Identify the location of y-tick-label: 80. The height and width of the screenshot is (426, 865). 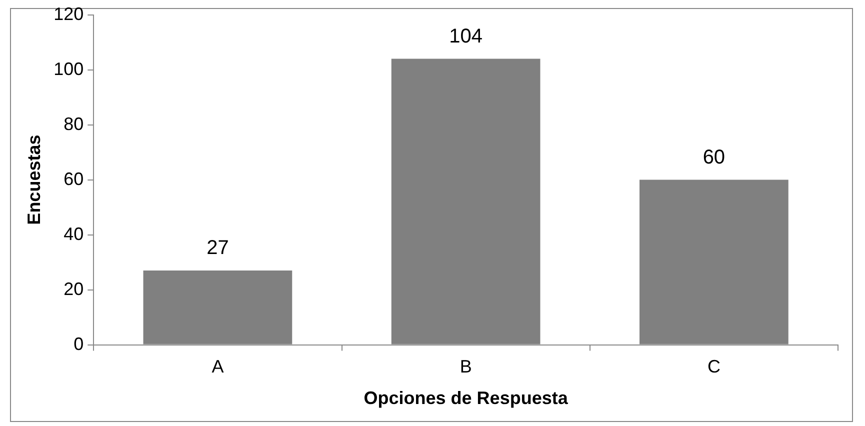
(74, 124).